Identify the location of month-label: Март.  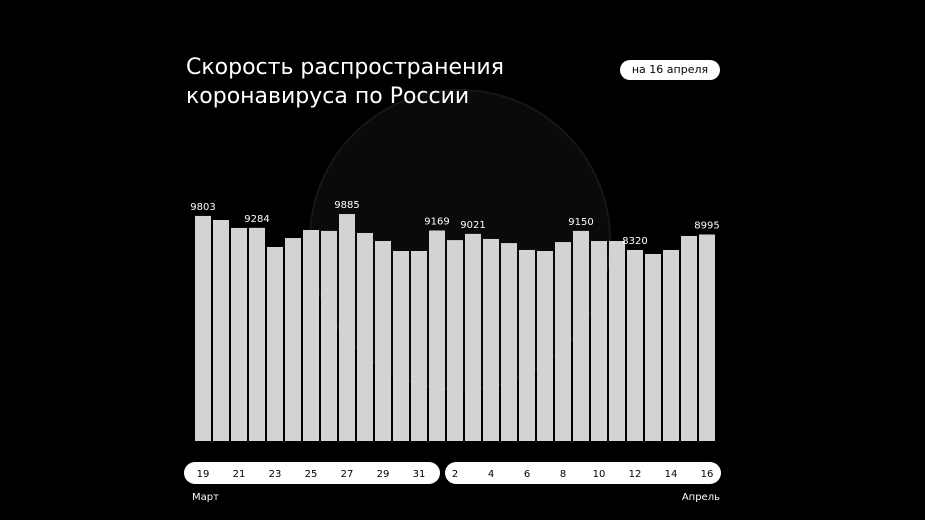
(205, 497).